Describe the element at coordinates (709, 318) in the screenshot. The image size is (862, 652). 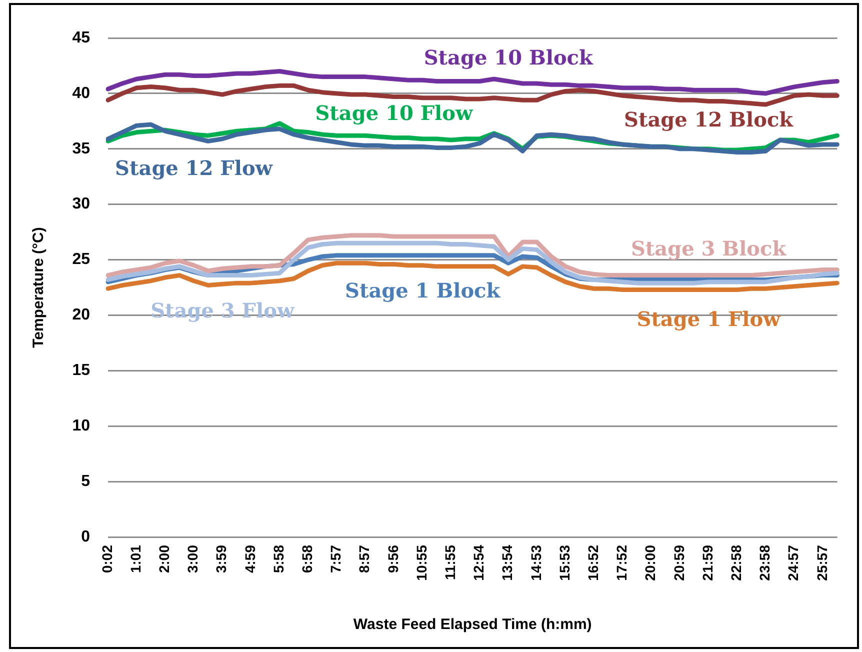
I see `series-label: Stage 1 Flow` at that location.